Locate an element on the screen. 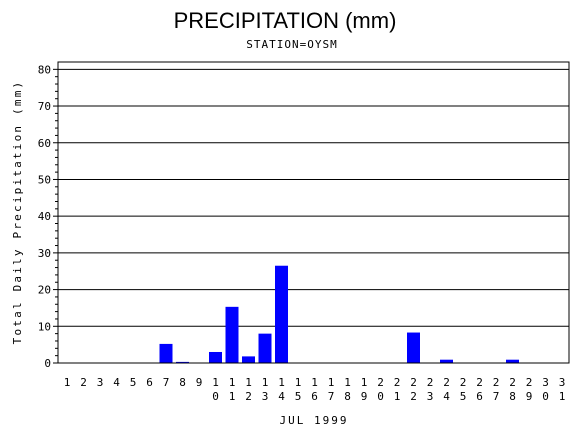  y-tick-label: 50 is located at coordinates (44, 179).